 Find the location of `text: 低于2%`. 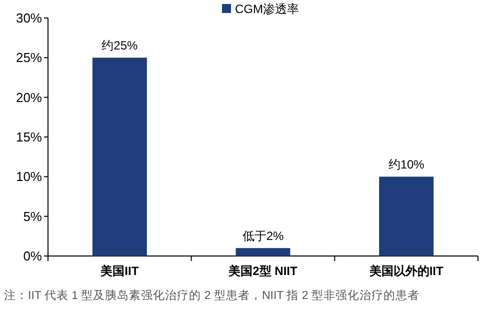

text: 低于2% is located at coordinates (263, 236).